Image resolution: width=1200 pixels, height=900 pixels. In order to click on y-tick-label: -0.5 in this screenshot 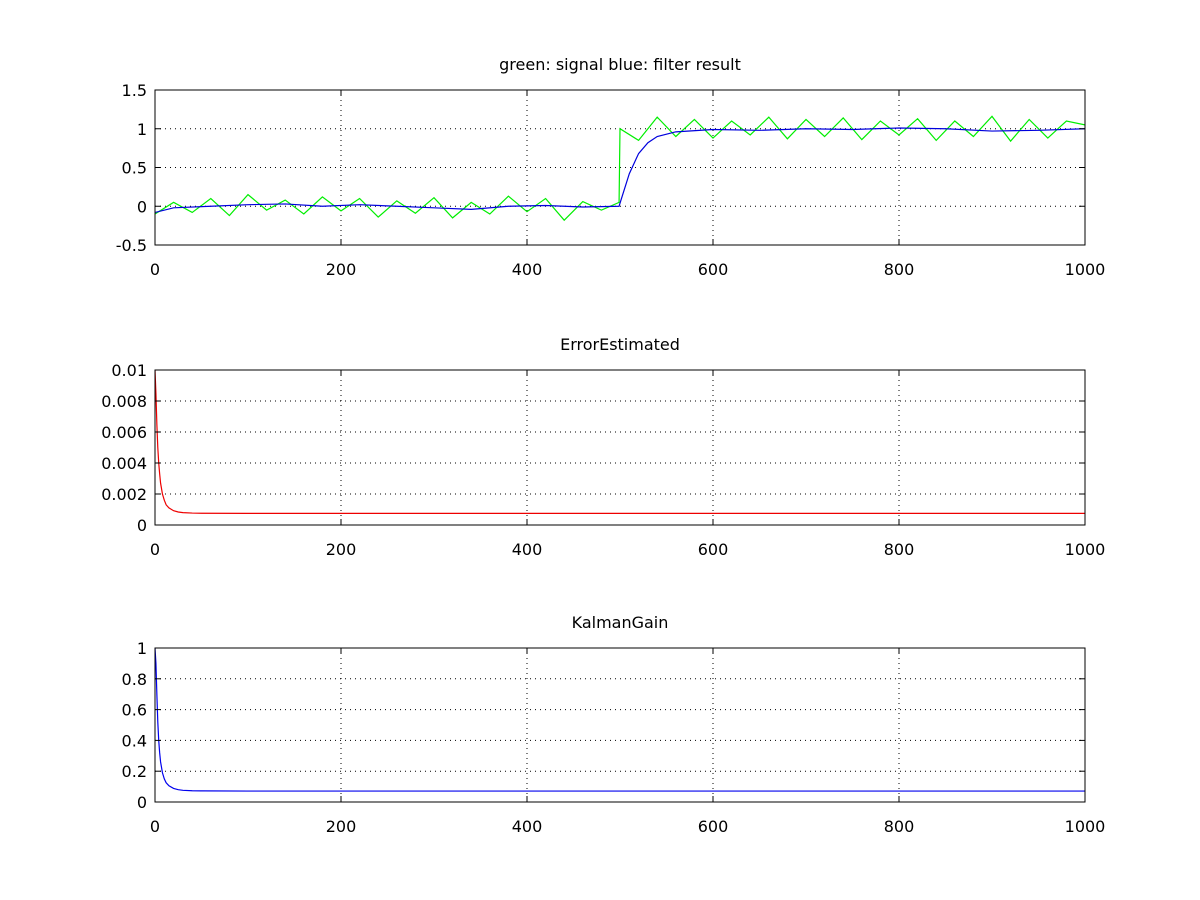, I will do `click(131, 245)`.